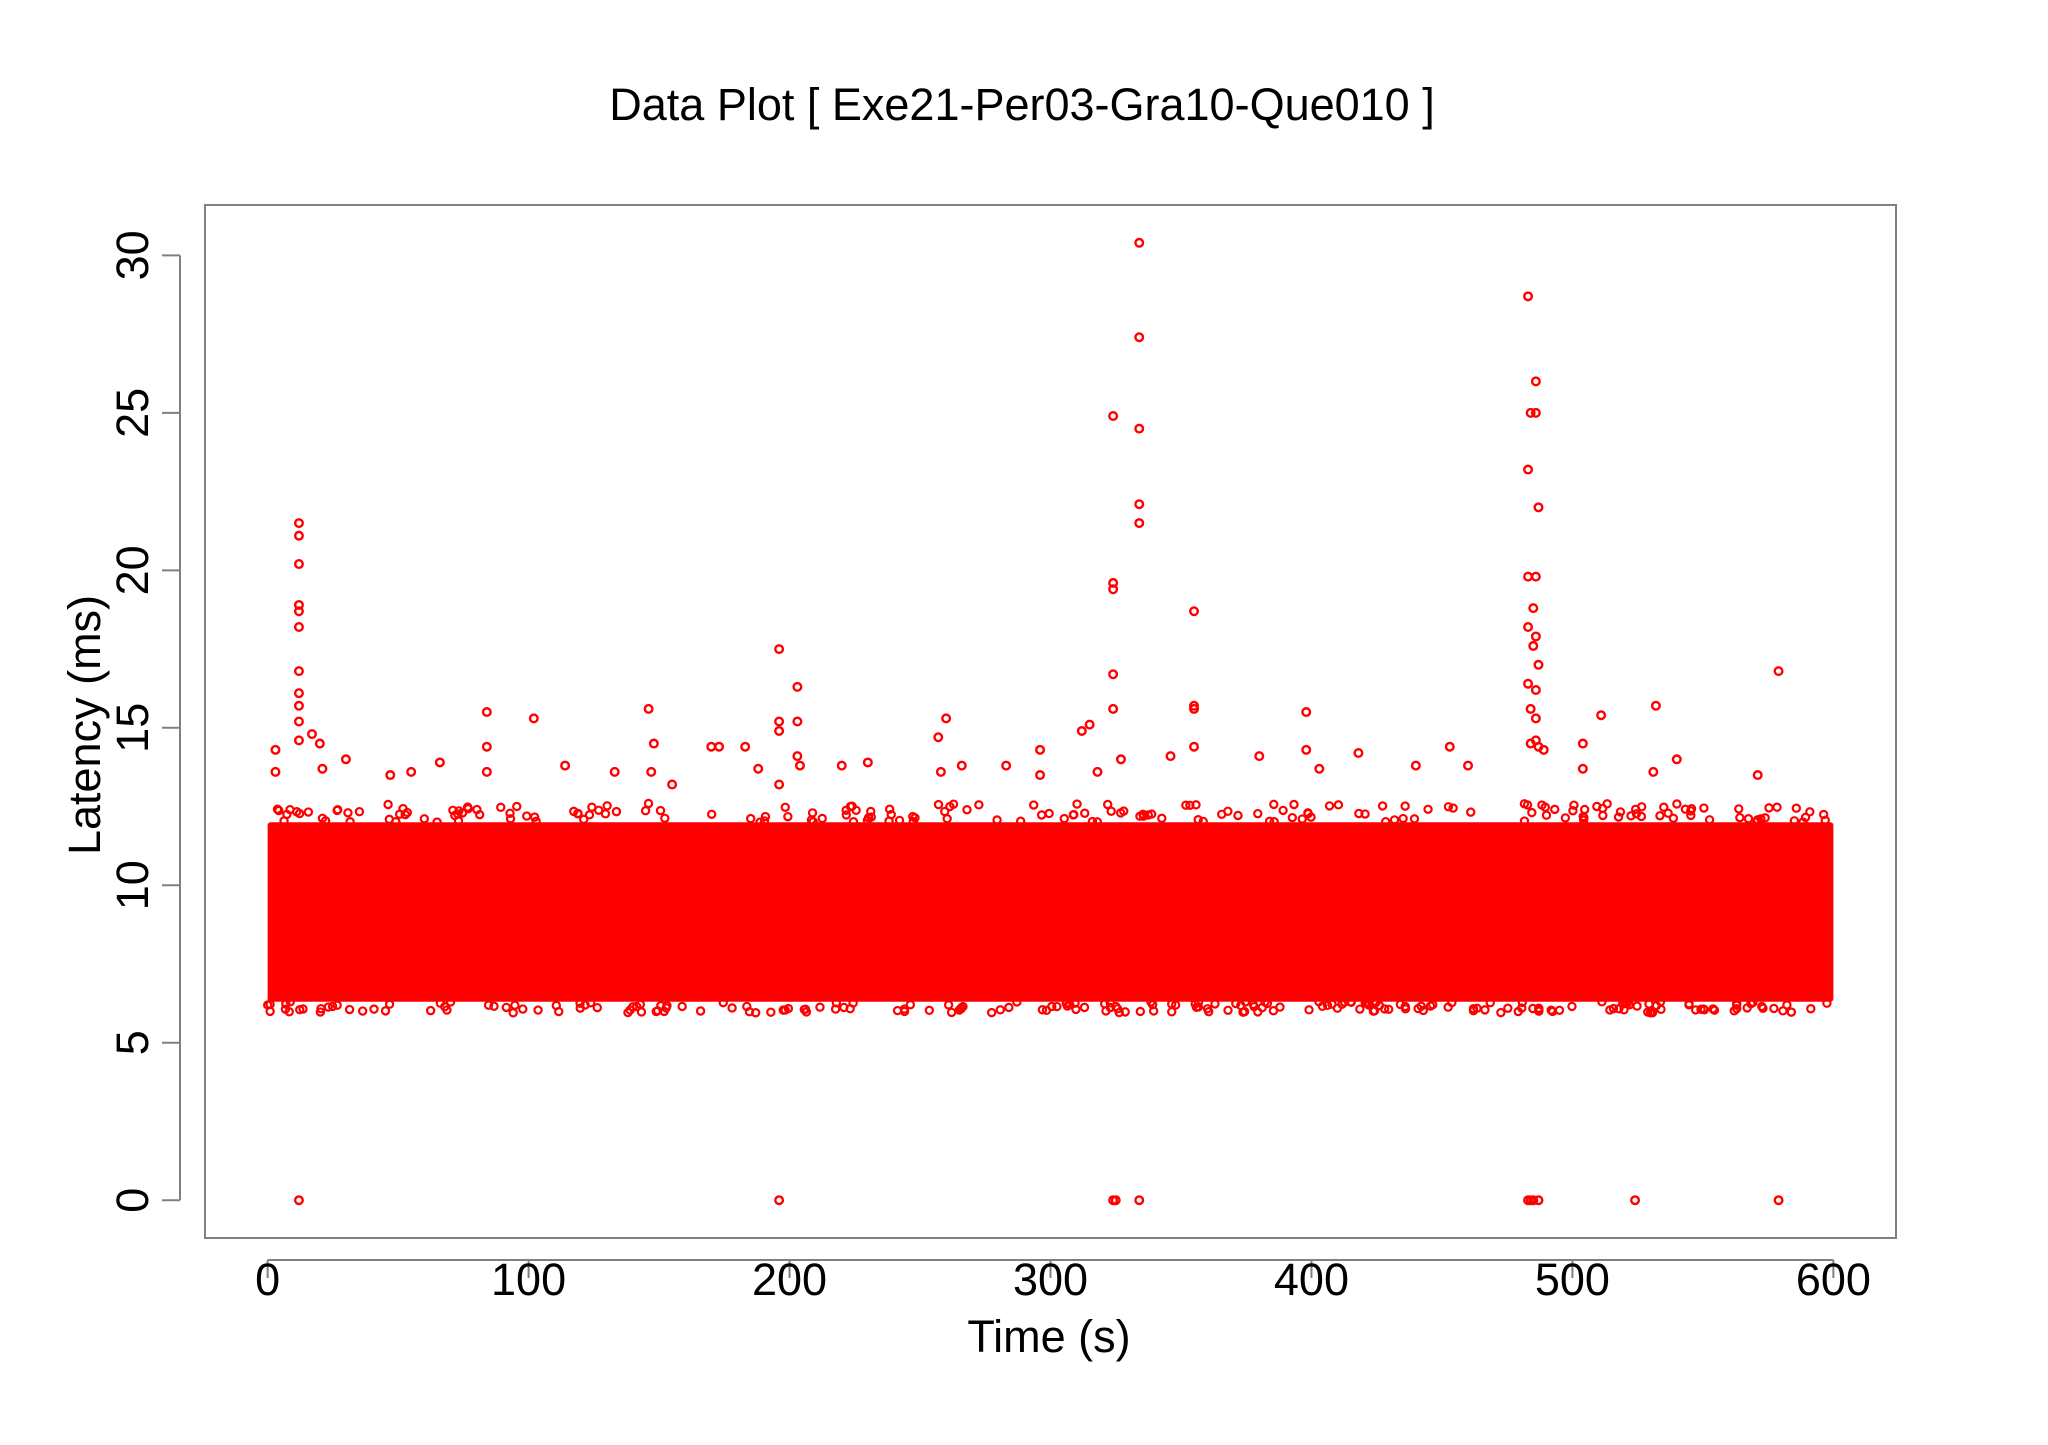 The image size is (2048, 1445). Describe the element at coordinates (528, 1279) in the screenshot. I see `x-tick-label: 100` at that location.